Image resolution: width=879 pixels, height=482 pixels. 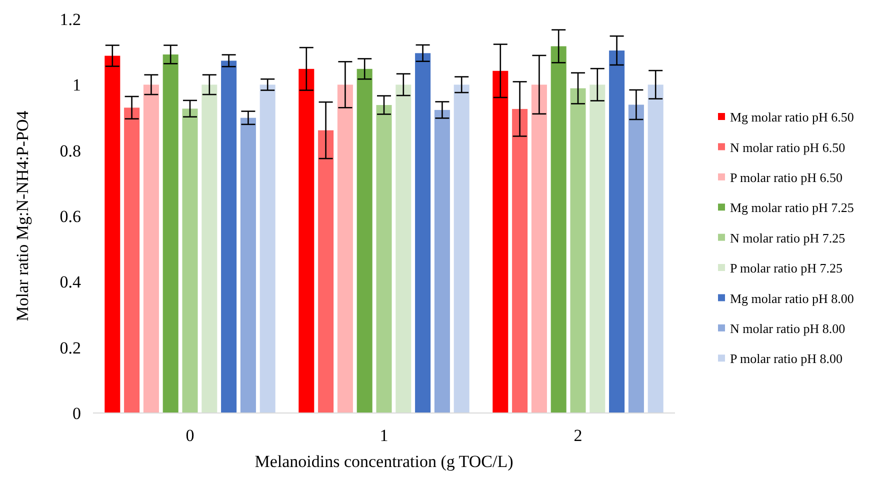 What do you see at coordinates (70, 19) in the screenshot?
I see `y-tick-label: 1.2` at bounding box center [70, 19].